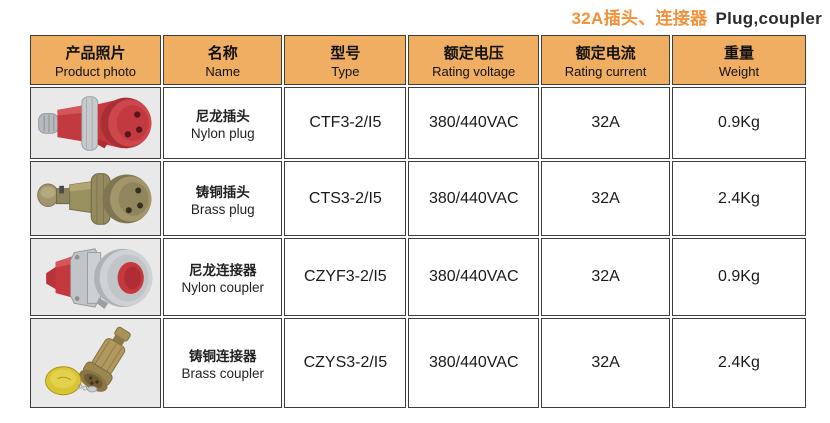 The height and width of the screenshot is (423, 830). Describe the element at coordinates (222, 373) in the screenshot. I see `product-name-en: Brass coupler` at that location.